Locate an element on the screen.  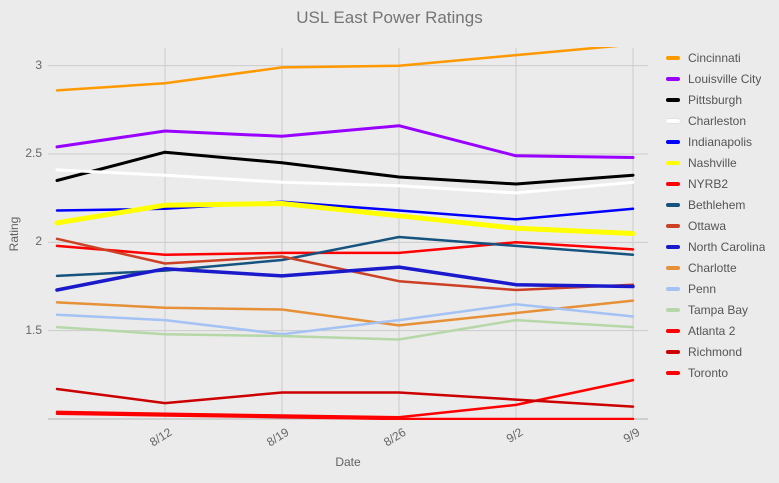
legend-label: Tampa Bay is located at coordinates (718, 309).